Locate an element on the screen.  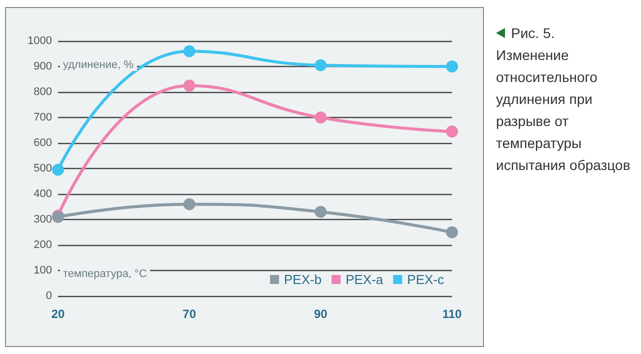
x-tick-label: 20 is located at coordinates (58, 314).